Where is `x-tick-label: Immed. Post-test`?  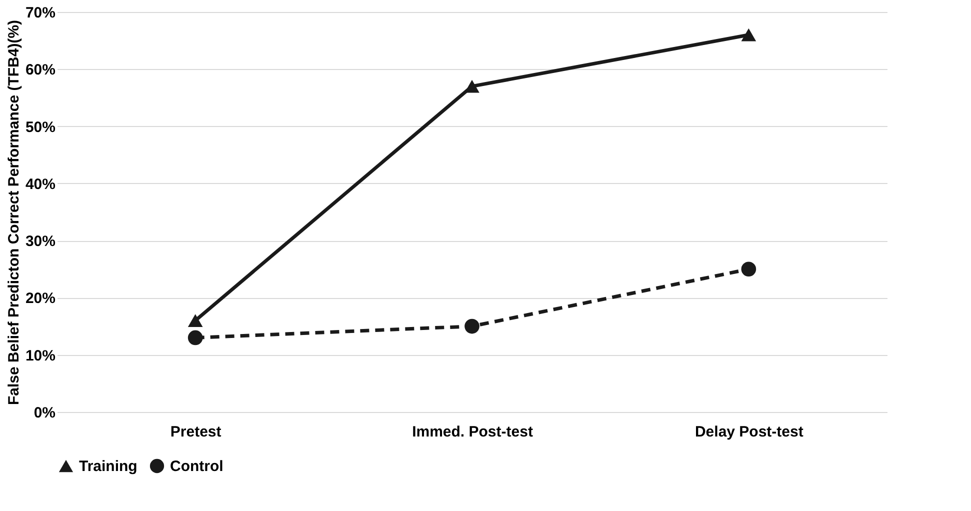 x-tick-label: Immed. Post-test is located at coordinates (472, 432).